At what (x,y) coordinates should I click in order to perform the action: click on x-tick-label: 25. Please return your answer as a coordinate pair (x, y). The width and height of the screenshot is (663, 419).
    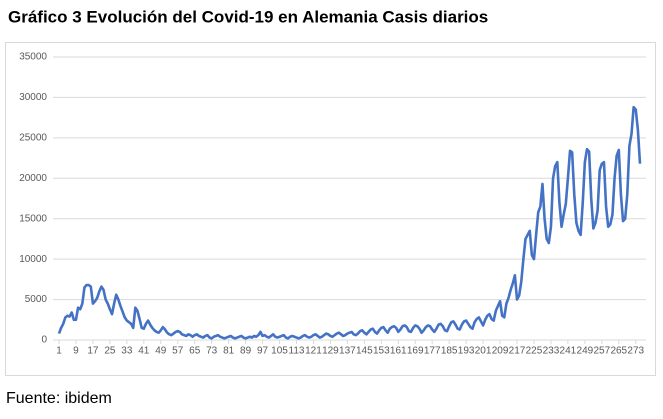
    Looking at the image, I should click on (110, 351).